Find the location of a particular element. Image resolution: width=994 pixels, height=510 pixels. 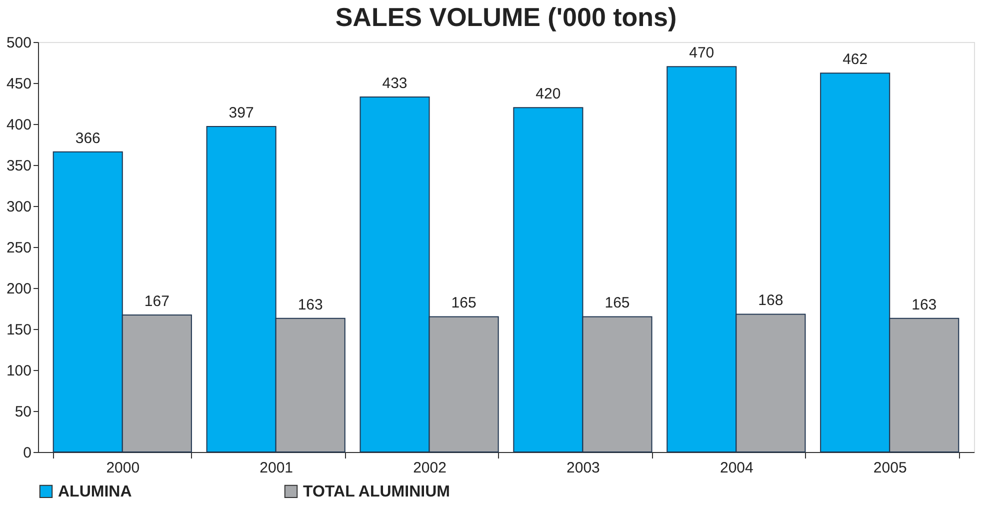

y-tick-label: 50 is located at coordinates (23, 412).